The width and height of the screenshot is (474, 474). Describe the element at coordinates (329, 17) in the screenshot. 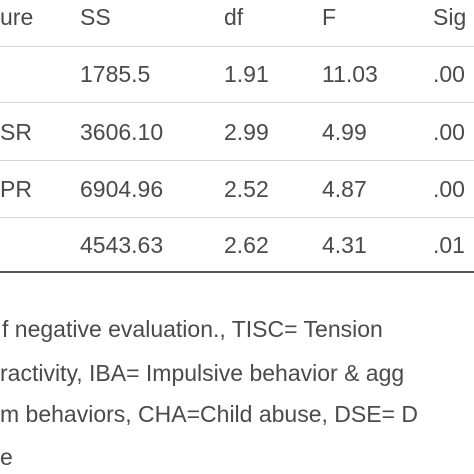

I see `header-cell: F` at that location.